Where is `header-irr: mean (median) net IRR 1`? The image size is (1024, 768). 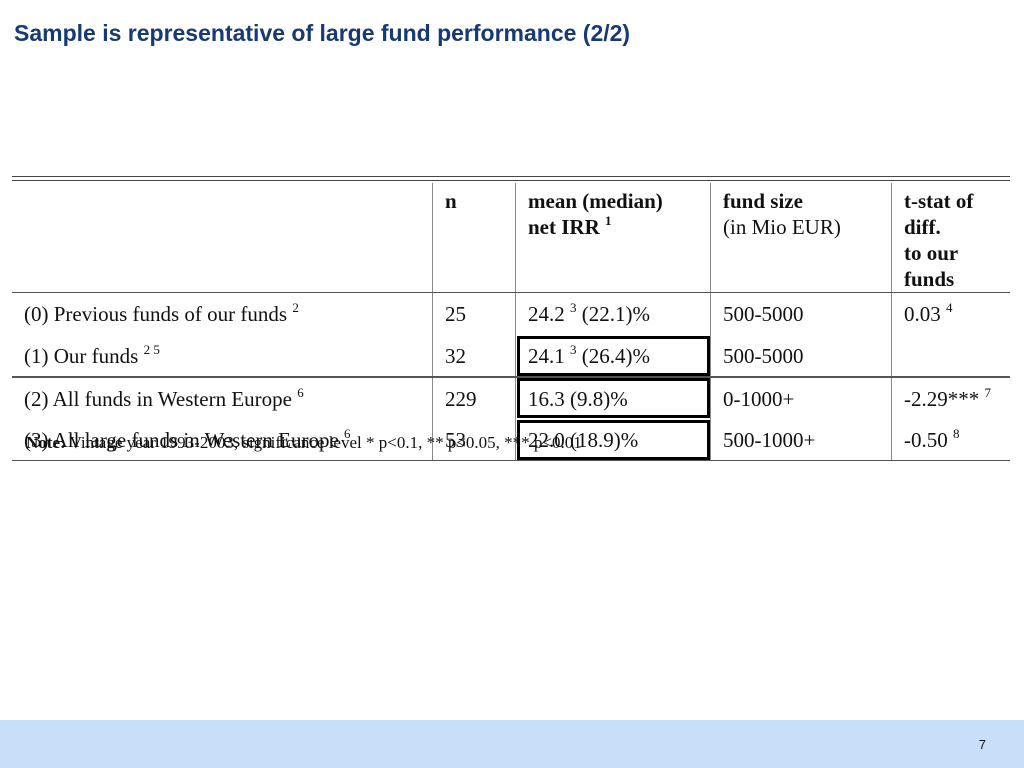 header-irr: mean (median) net IRR 1 is located at coordinates (613, 238).